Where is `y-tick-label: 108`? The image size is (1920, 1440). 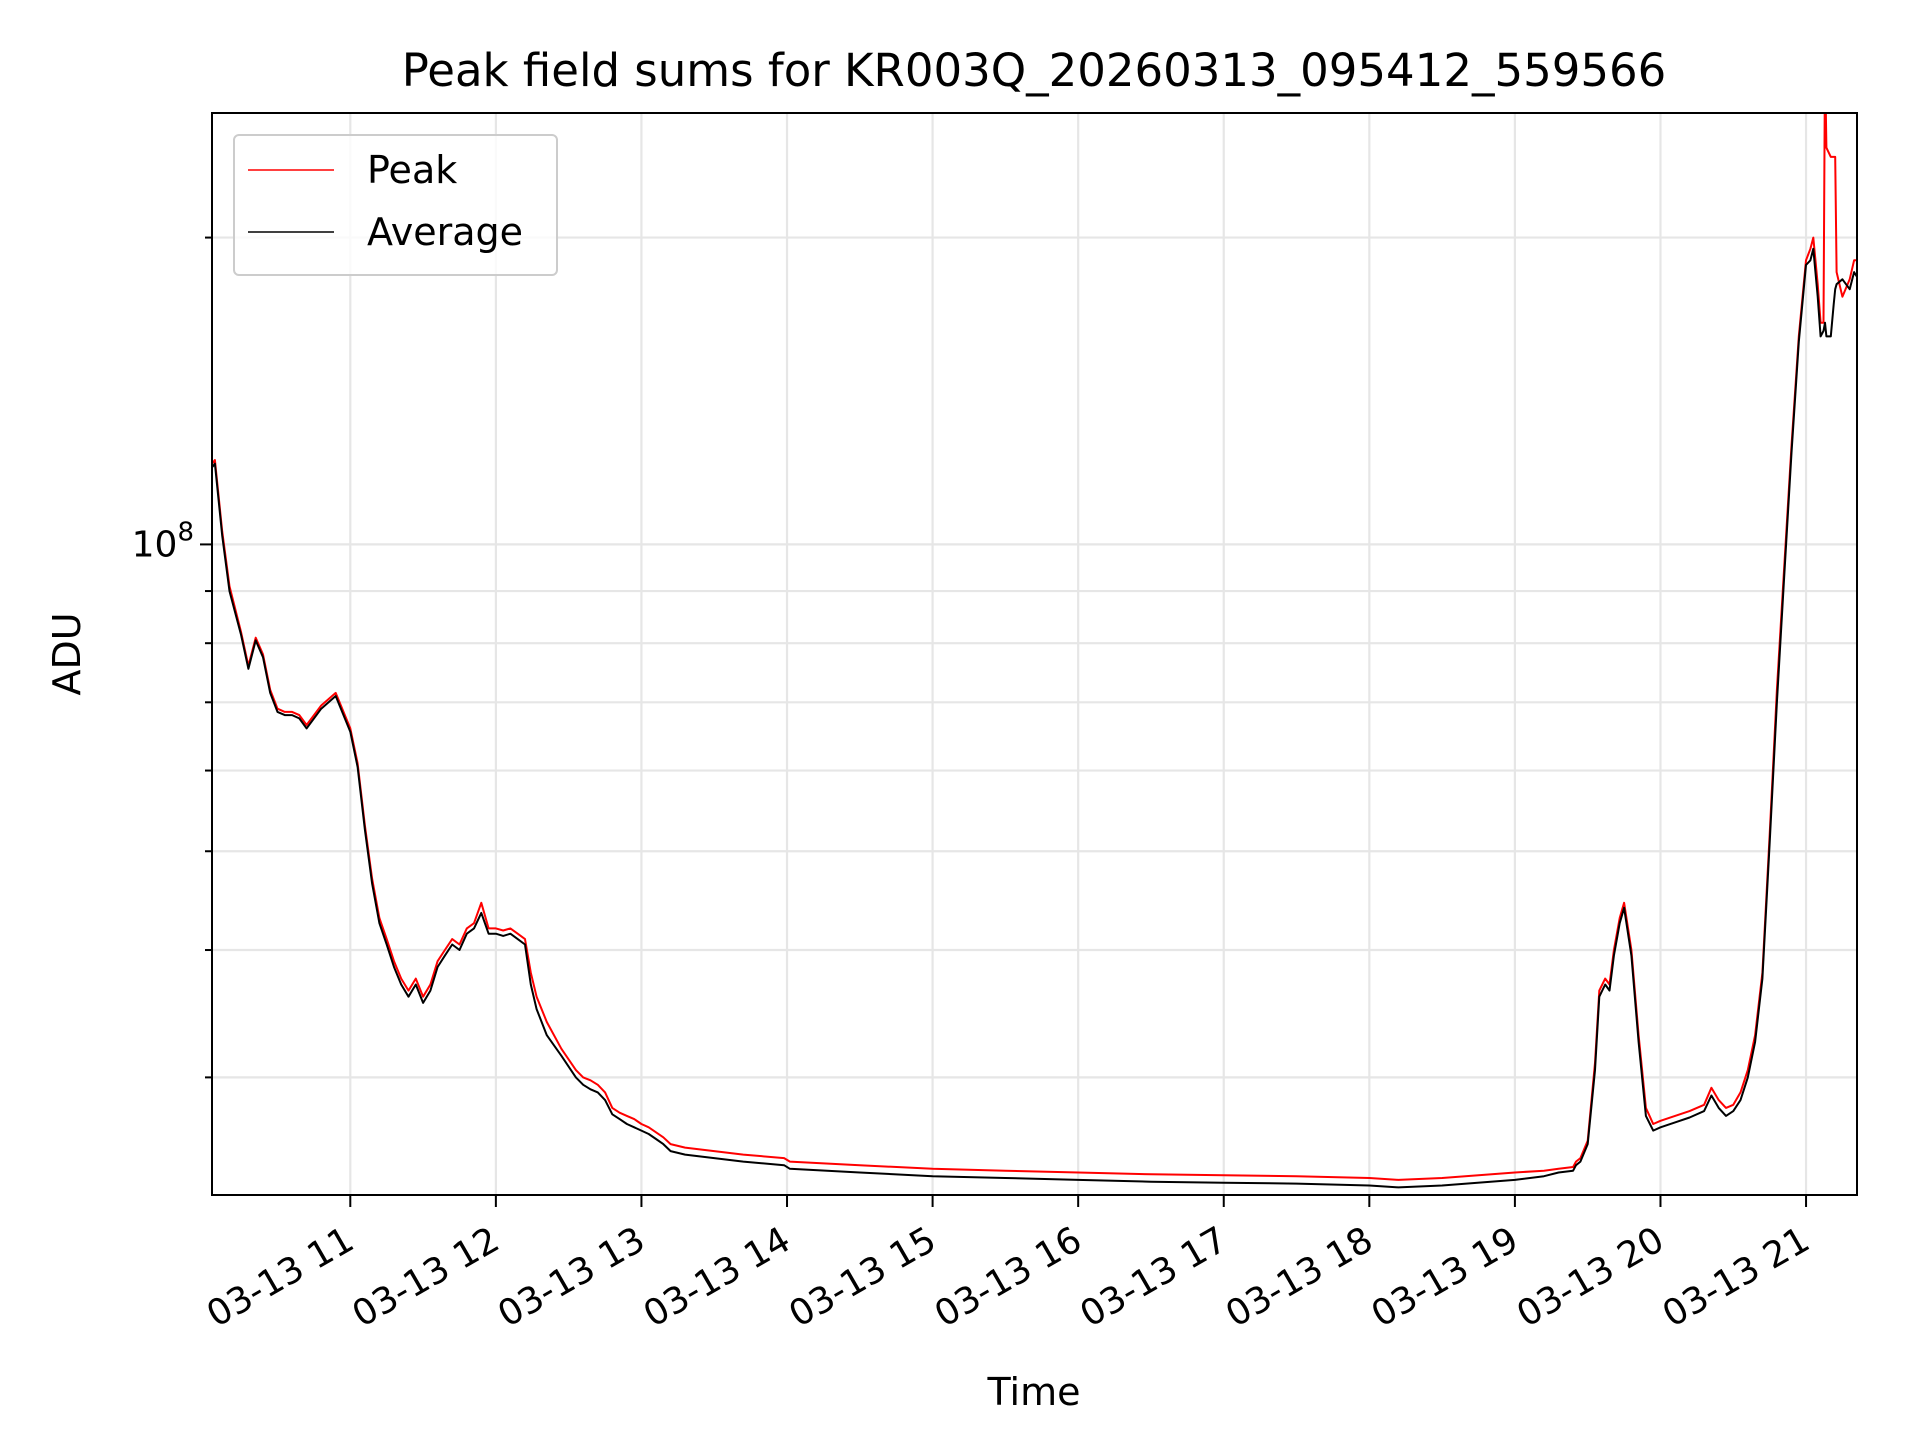 y-tick-label: 108 is located at coordinates (163, 541).